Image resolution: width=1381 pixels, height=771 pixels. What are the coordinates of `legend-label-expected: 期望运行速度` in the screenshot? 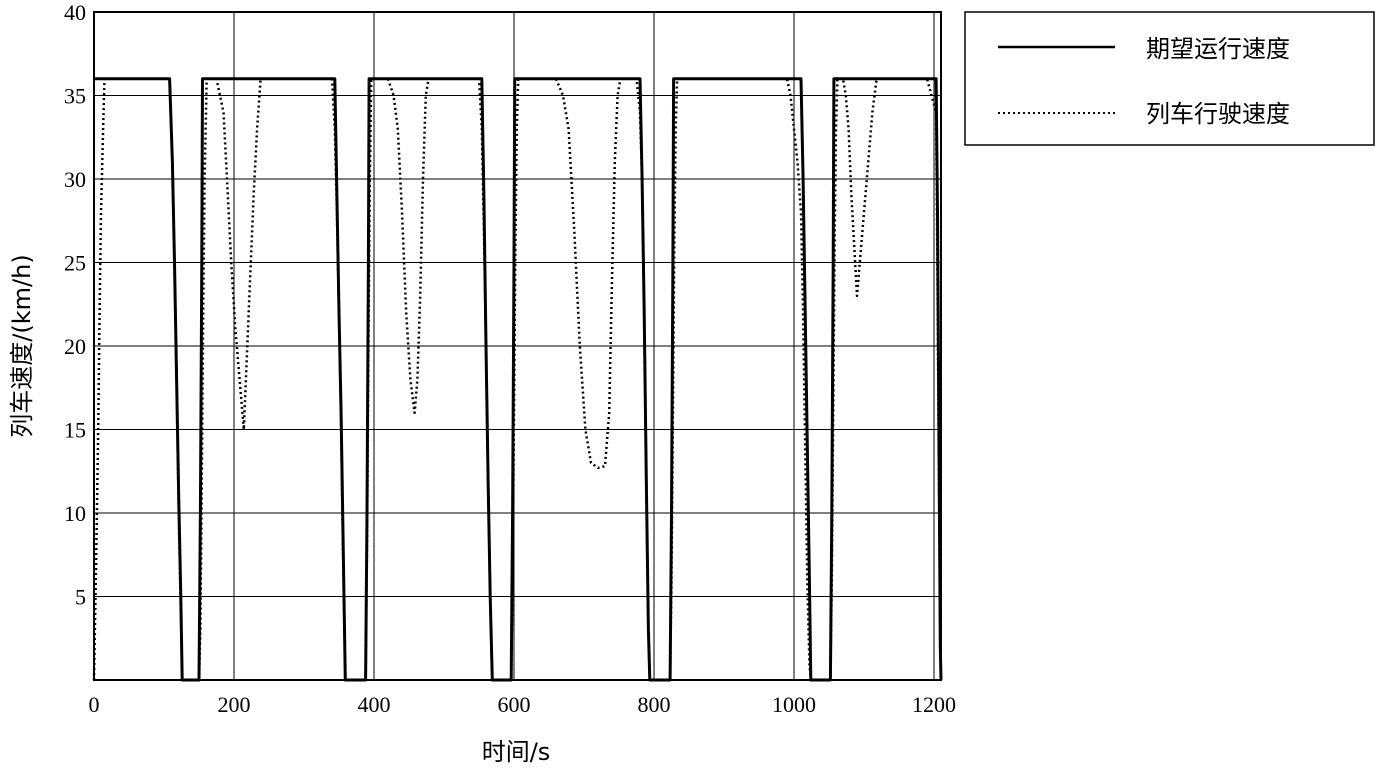 It's located at (1218, 49).